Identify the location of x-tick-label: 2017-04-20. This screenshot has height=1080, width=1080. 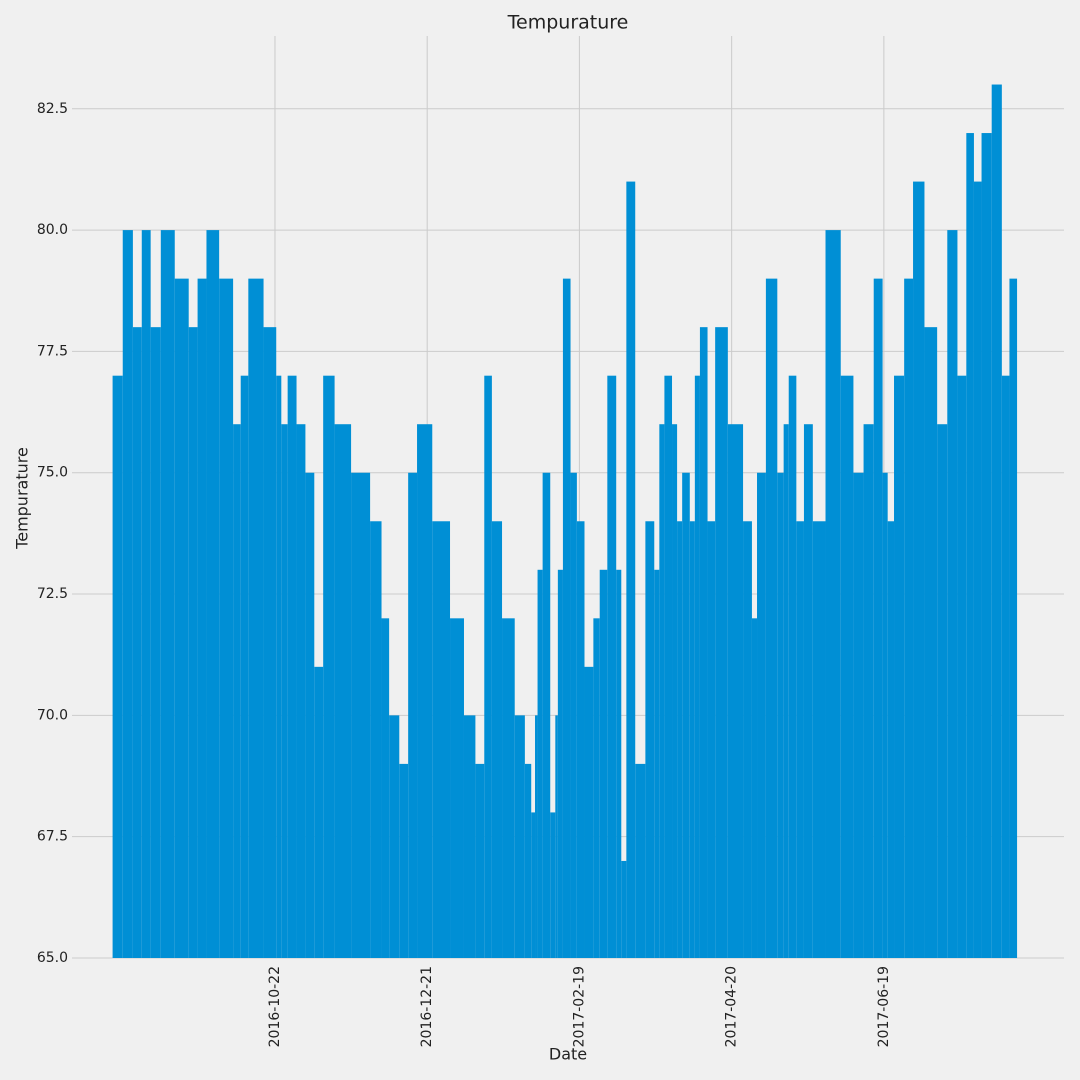
(732, 1006).